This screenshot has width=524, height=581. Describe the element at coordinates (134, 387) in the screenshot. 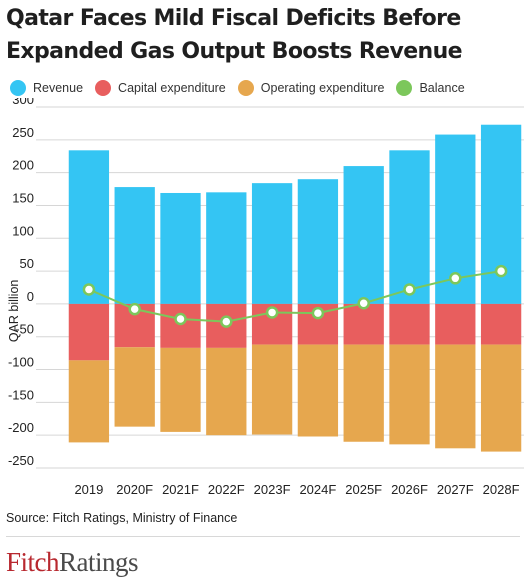

I see `bar-operating-expenditure-2020f` at that location.